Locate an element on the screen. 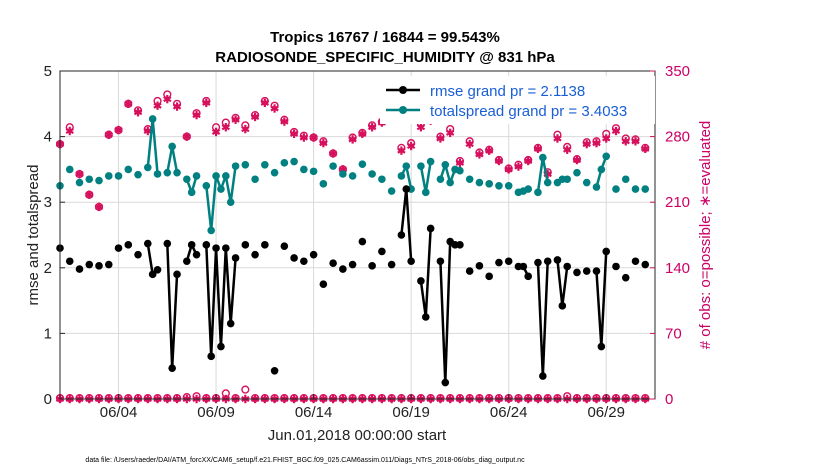 This screenshot has height=470, width=830. x-tick-label: 06/19 is located at coordinates (411, 412).